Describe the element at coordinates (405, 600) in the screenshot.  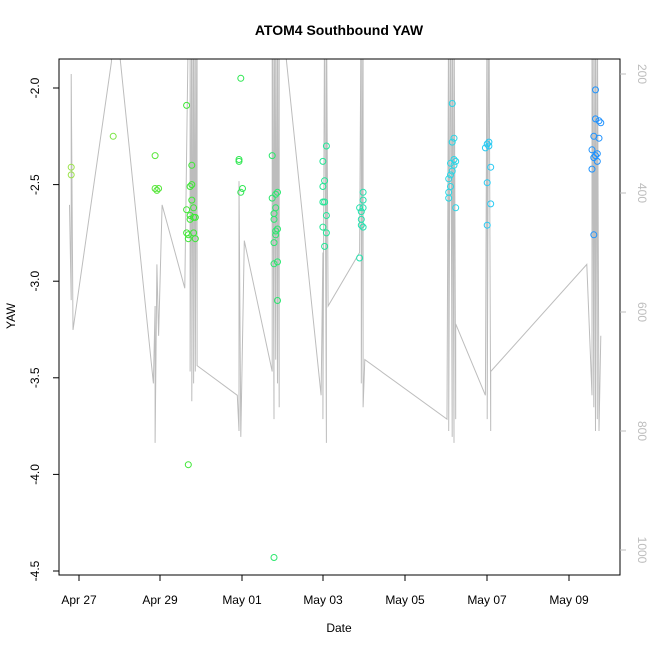
I see `x-tick-label: May 05` at that location.